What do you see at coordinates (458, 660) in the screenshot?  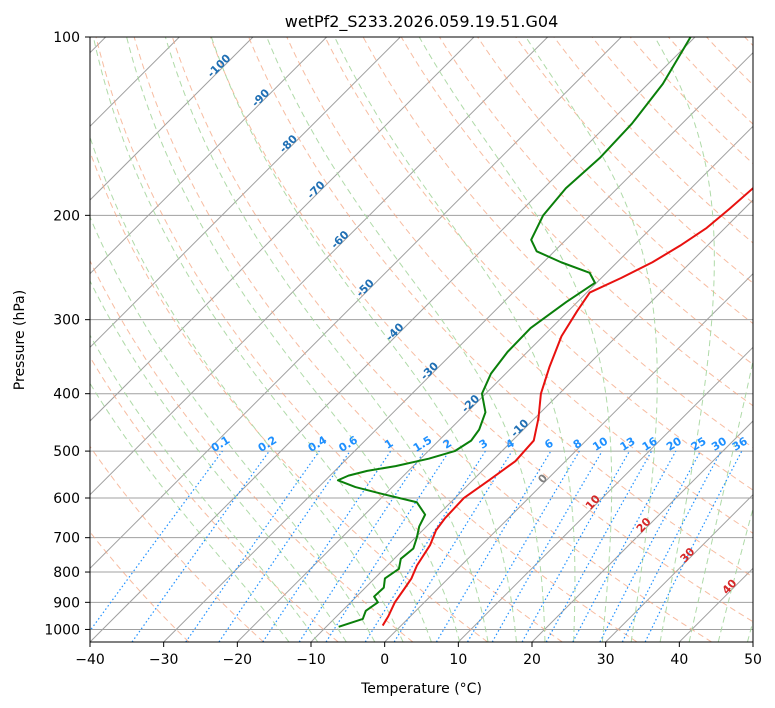 I see `x-tick-label: 10` at bounding box center [458, 660].